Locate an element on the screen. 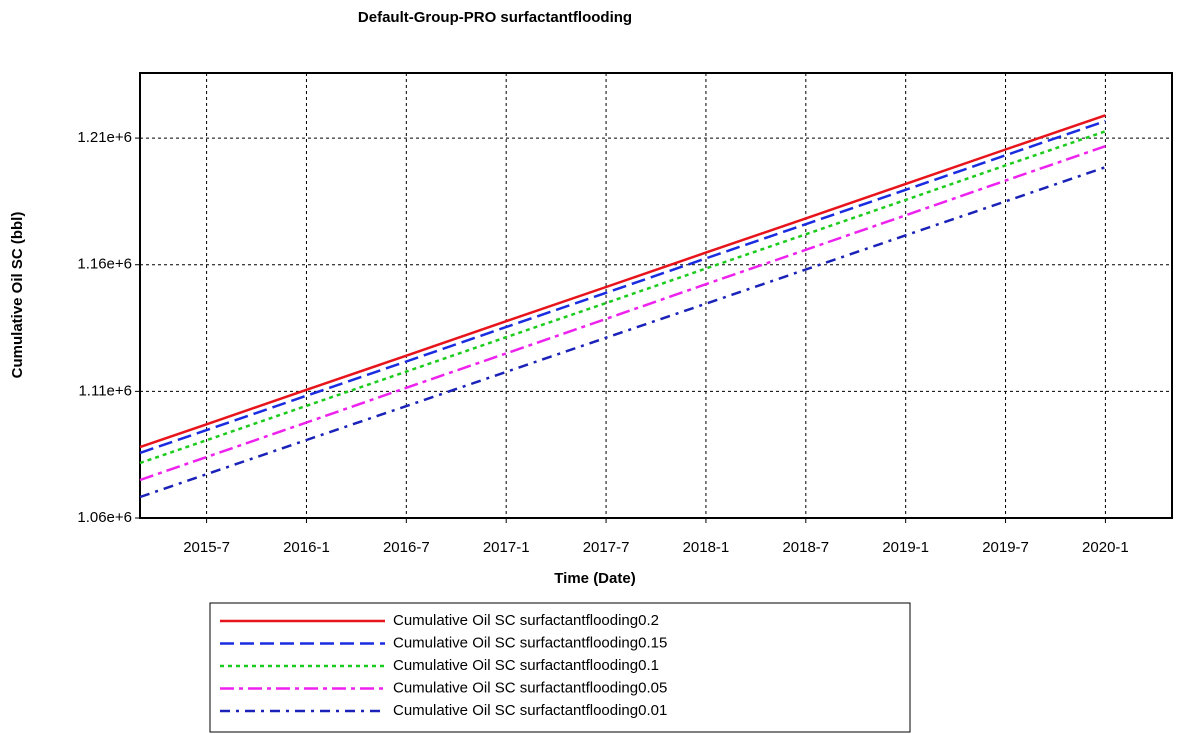 The height and width of the screenshot is (734, 1186). y-tick-label: 1.16e+6 is located at coordinates (104, 264).